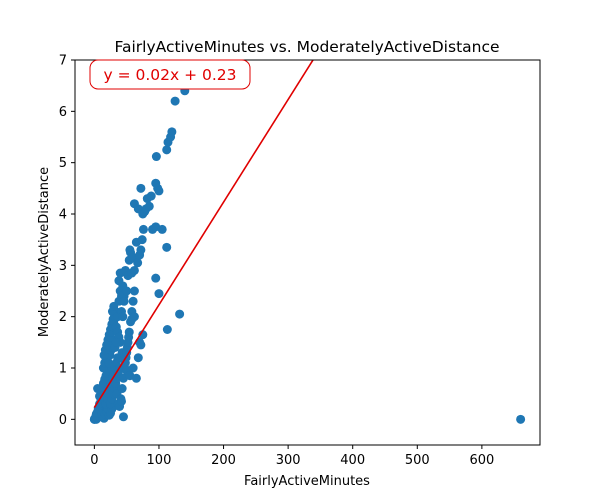  I want to click on y-tick-label: 3, so click(63, 266).